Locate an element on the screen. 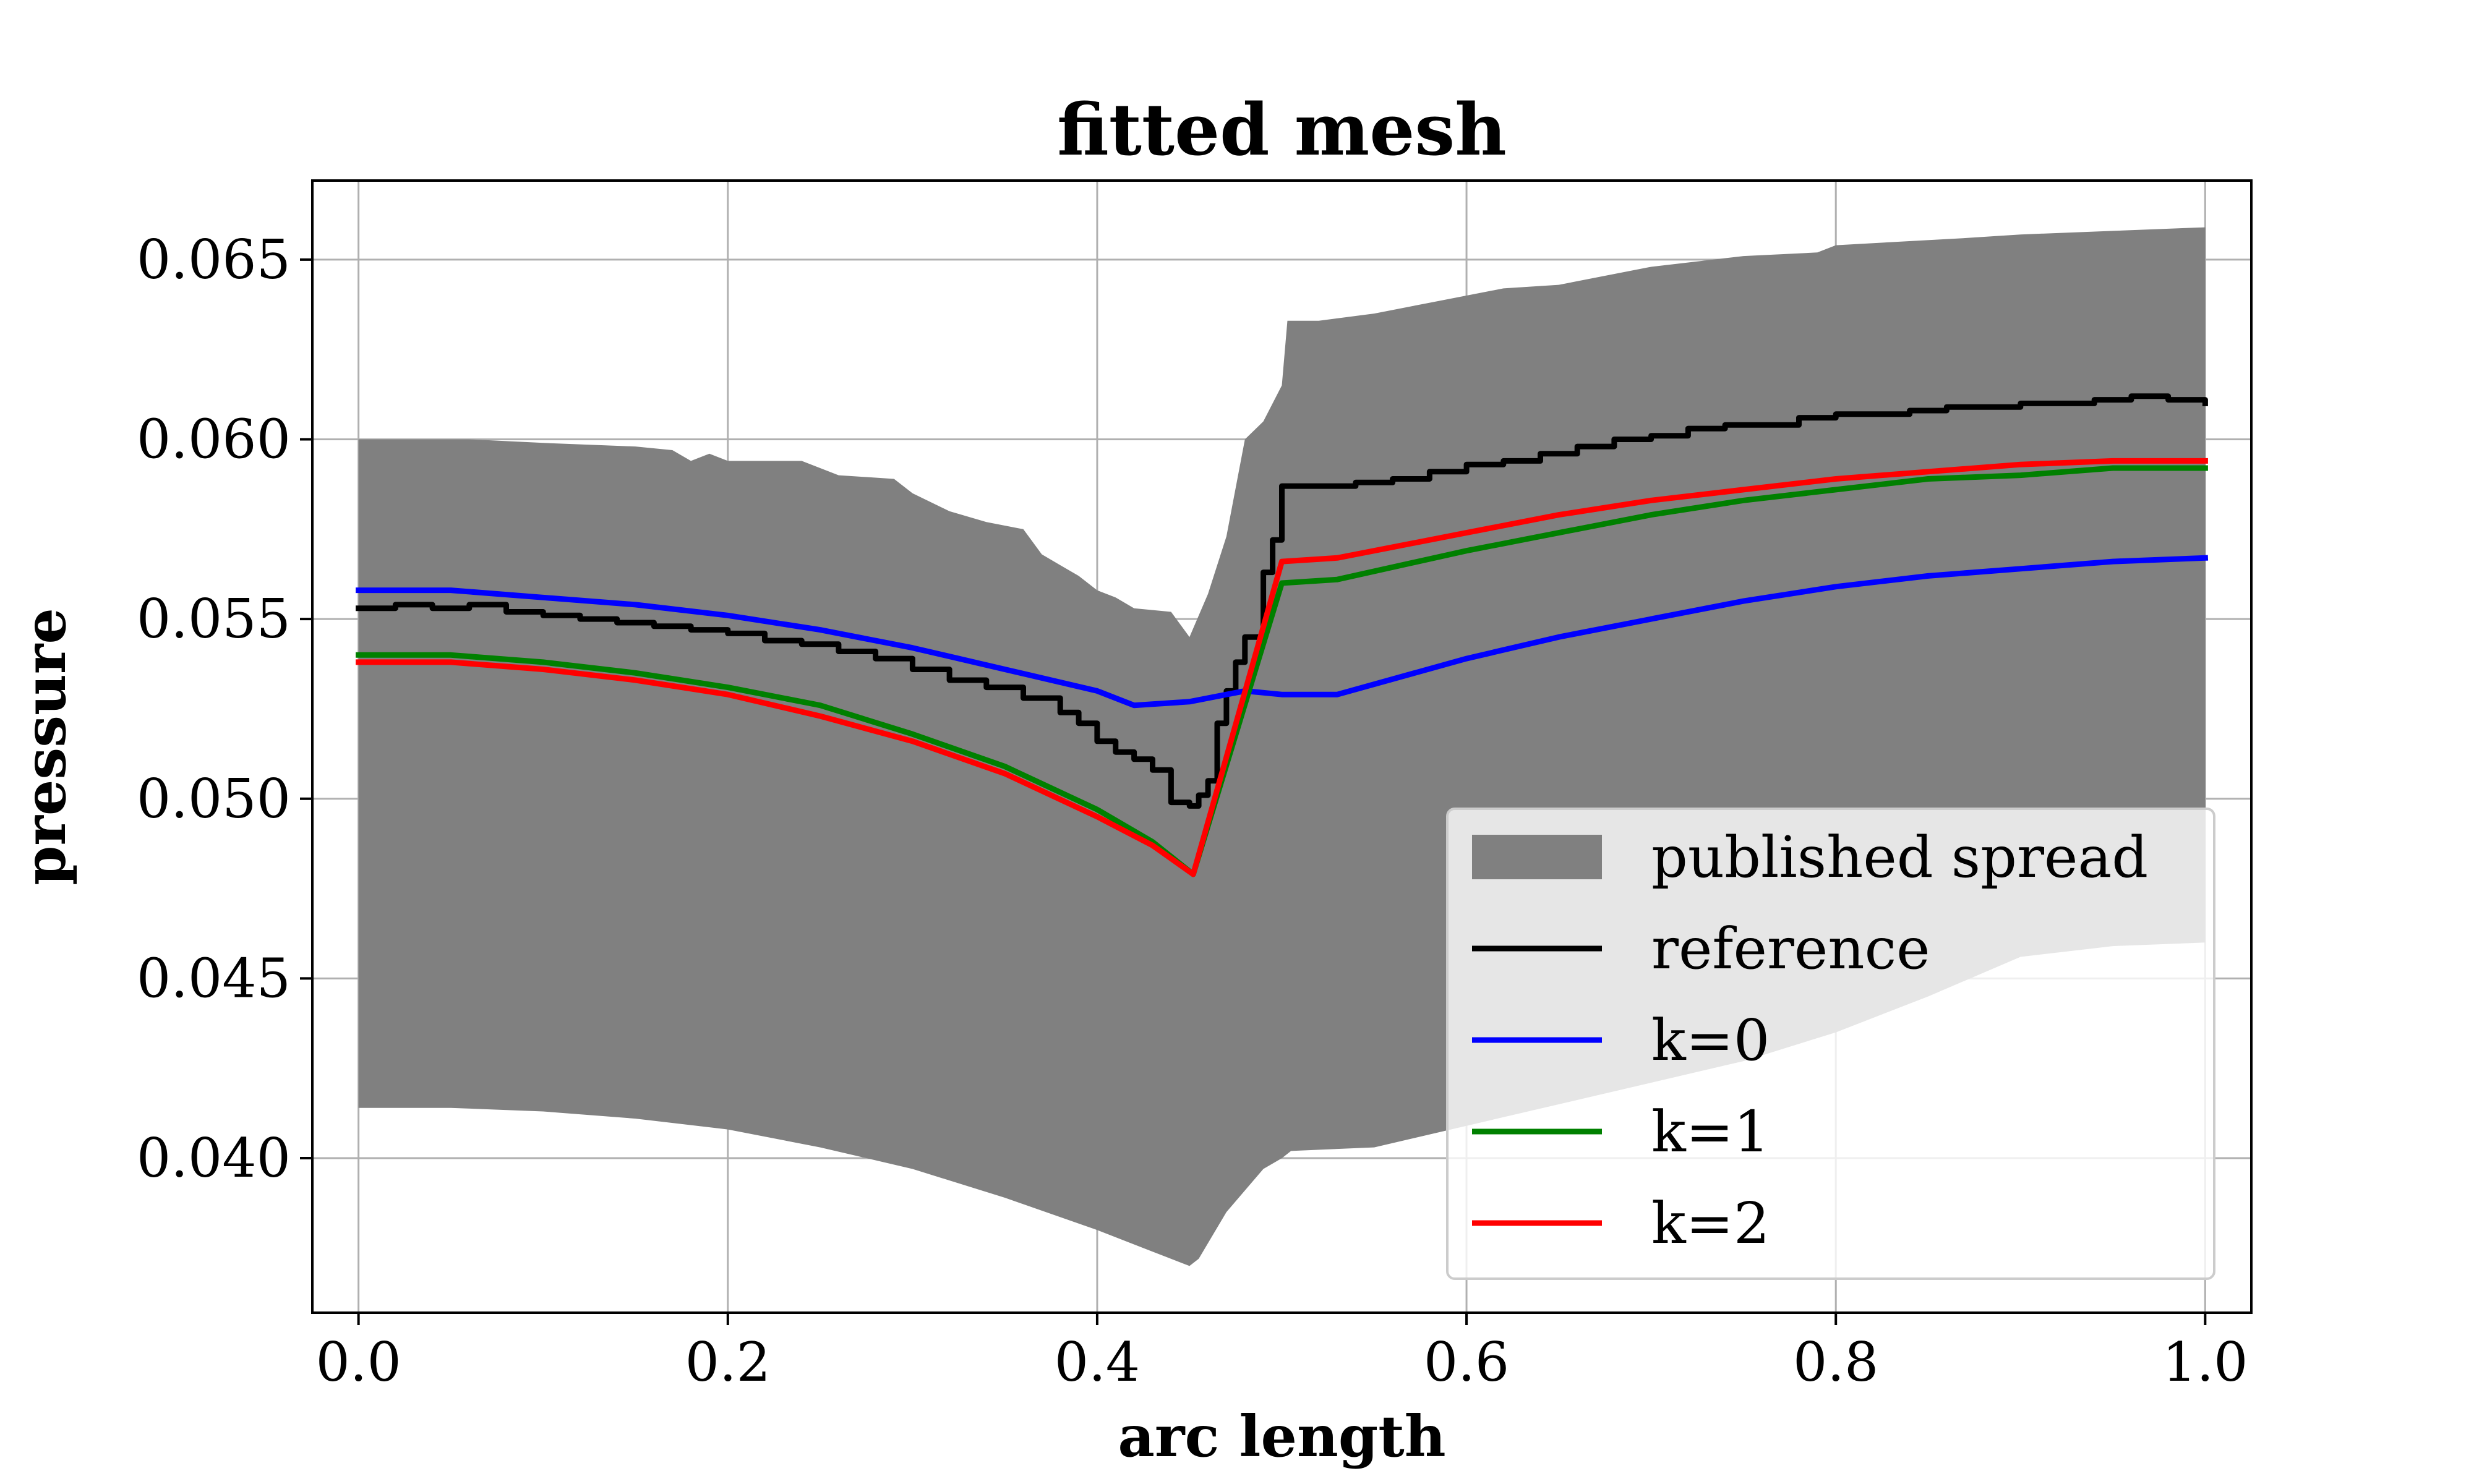 The height and width of the screenshot is (1484, 2474). x-tick-label: 1.0 is located at coordinates (2205, 1362).